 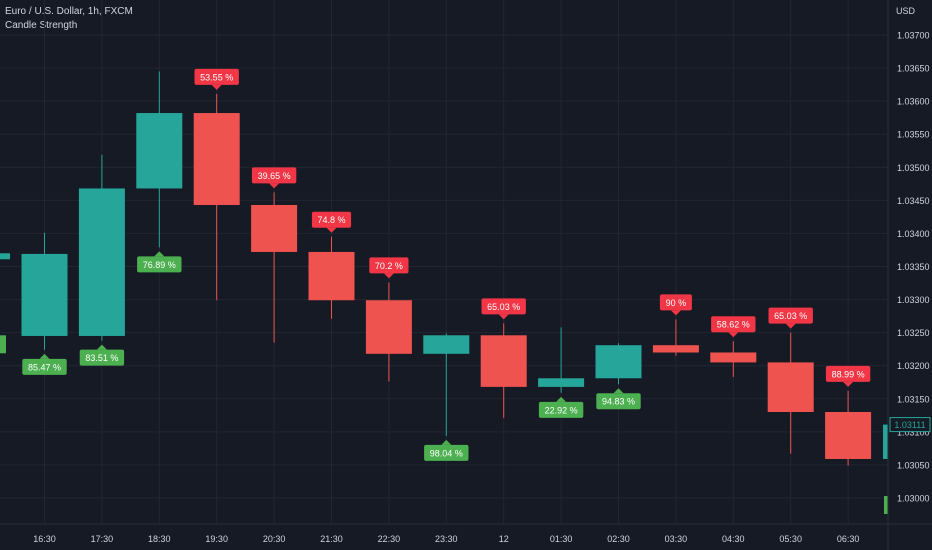 I want to click on strength-label-text: 94.83 %, so click(x=618, y=402).